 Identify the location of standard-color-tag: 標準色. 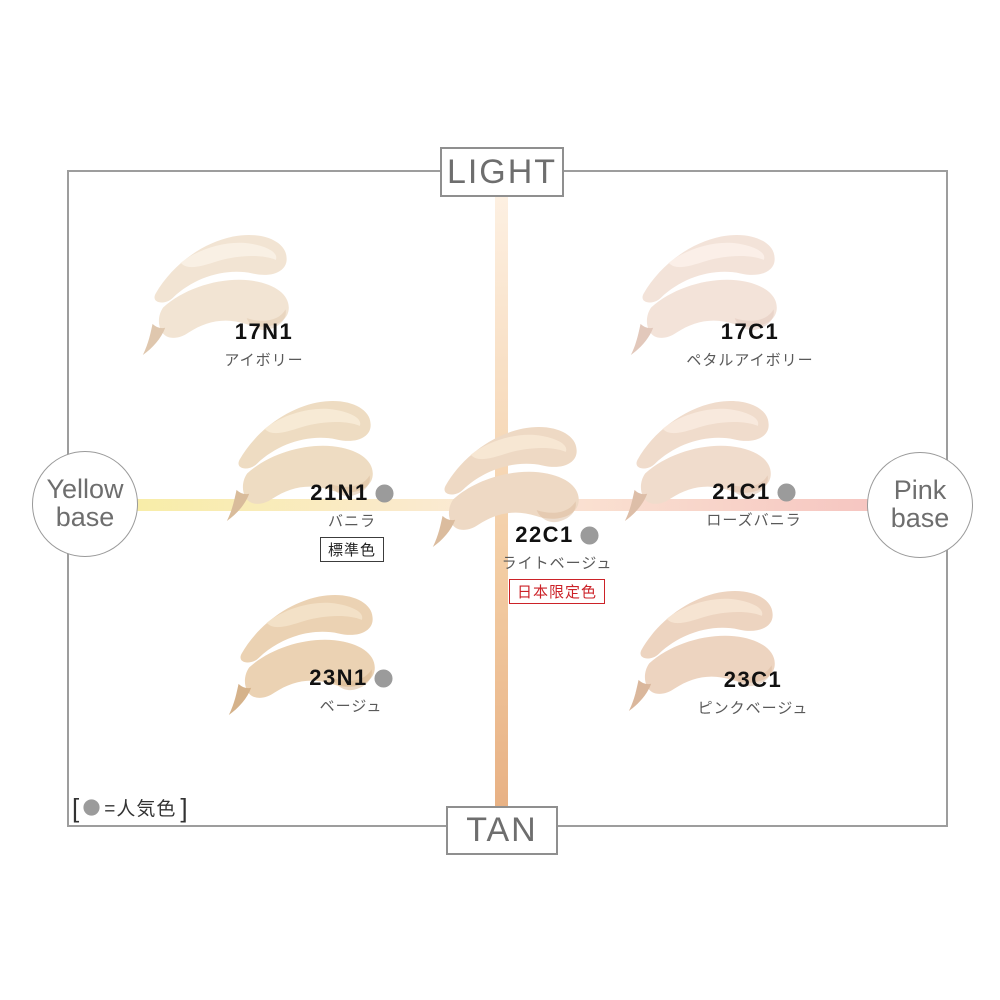
(351, 549).